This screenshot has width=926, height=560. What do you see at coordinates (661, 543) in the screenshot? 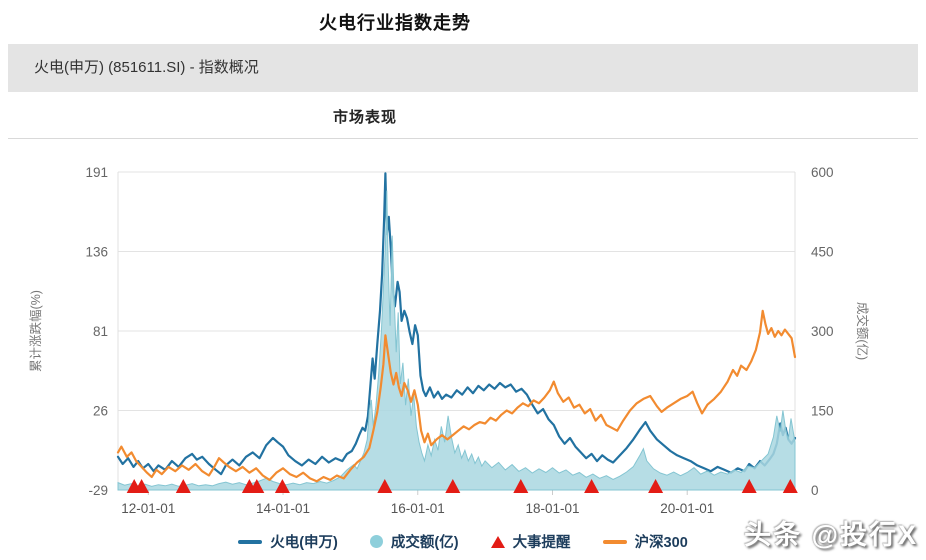
I see `legend-label: 沪深300` at bounding box center [661, 543].